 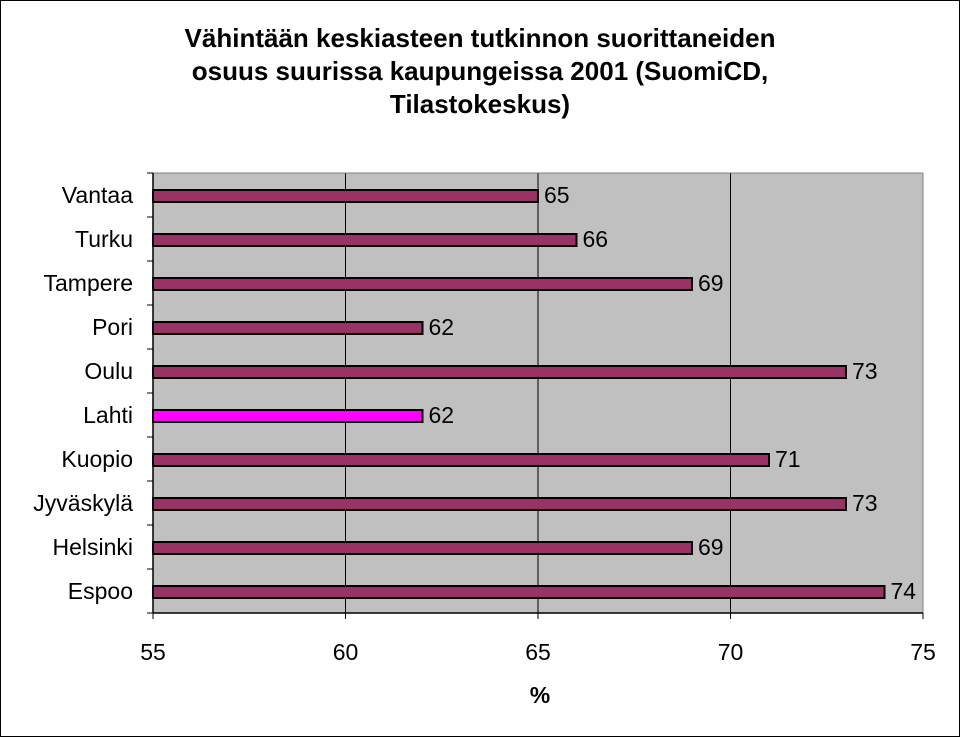 I want to click on x-tick-label: 55, so click(x=153, y=652).